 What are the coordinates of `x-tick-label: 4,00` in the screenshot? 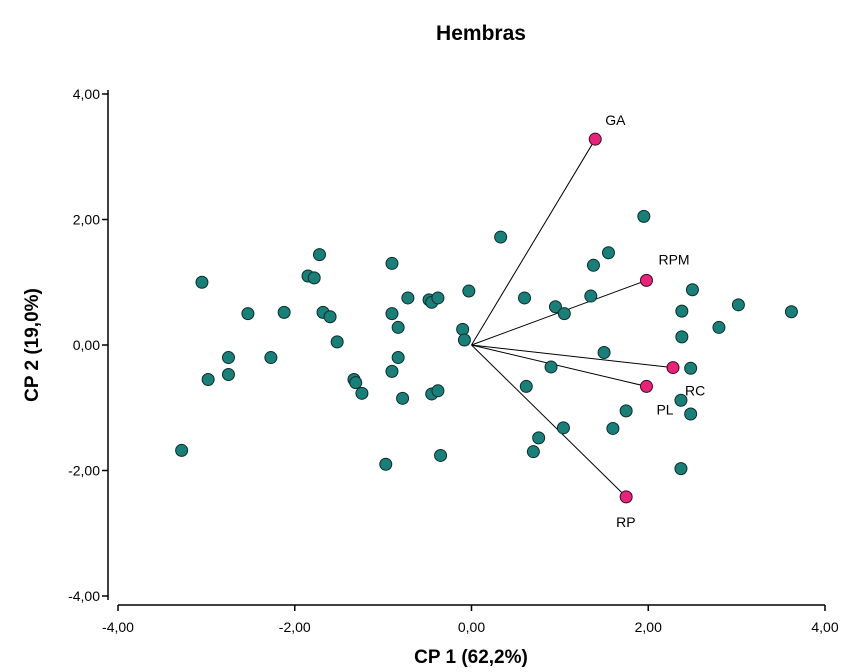 It's located at (824, 627).